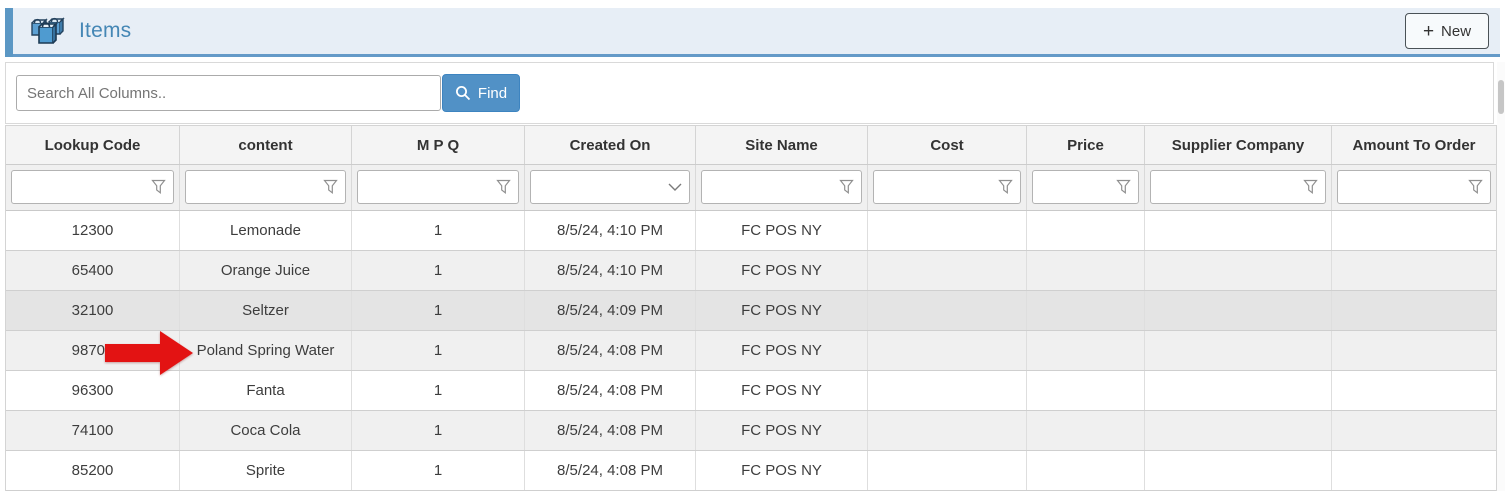 The height and width of the screenshot is (491, 1505). Describe the element at coordinates (749, 93) in the screenshot. I see `search-toolbar: Find` at that location.